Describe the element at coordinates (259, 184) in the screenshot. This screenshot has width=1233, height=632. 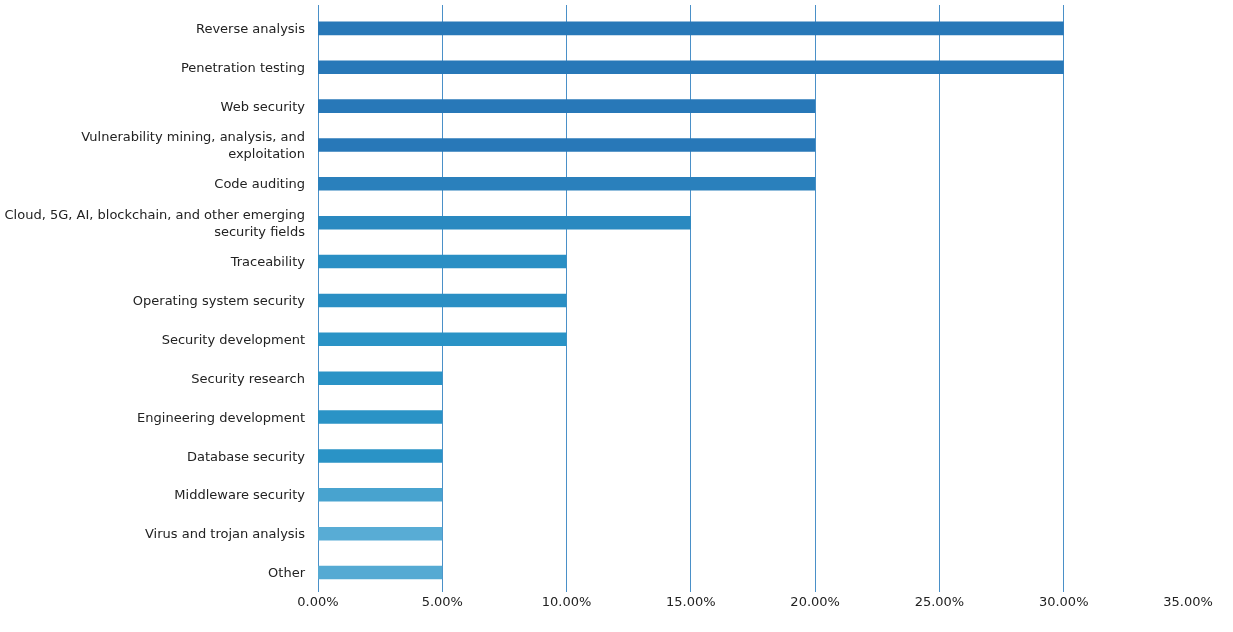
I see `y-tick-label: Code auditing` at that location.